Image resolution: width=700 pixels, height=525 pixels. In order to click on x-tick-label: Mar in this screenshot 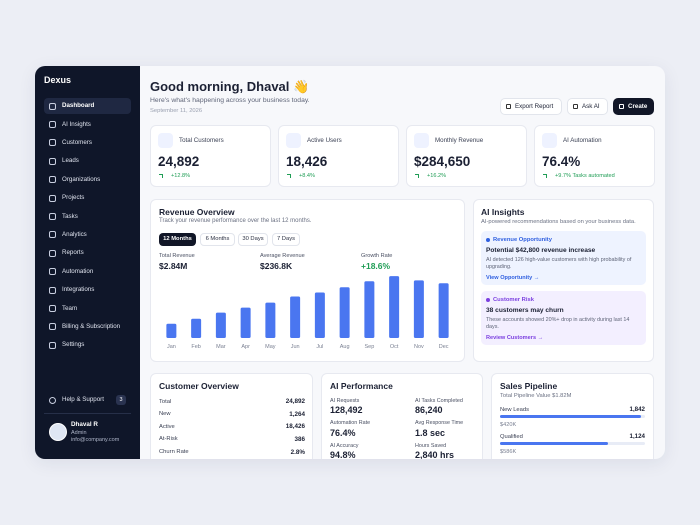, I will do `click(221, 347)`.